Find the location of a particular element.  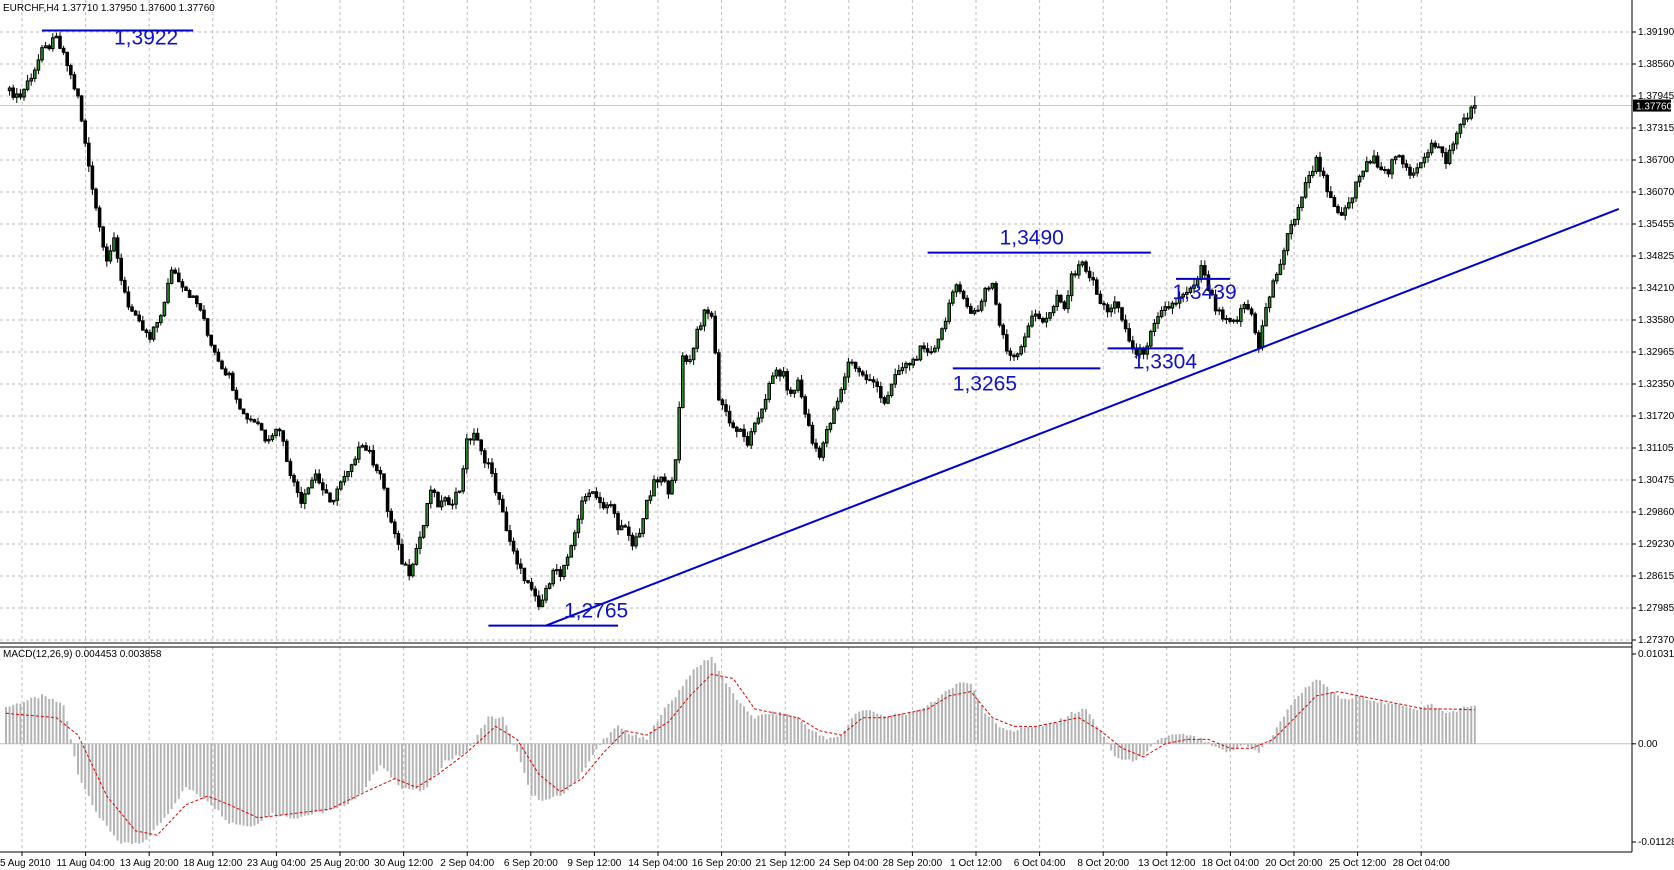

price-tick-label: 1.37315 is located at coordinates (1656, 128).